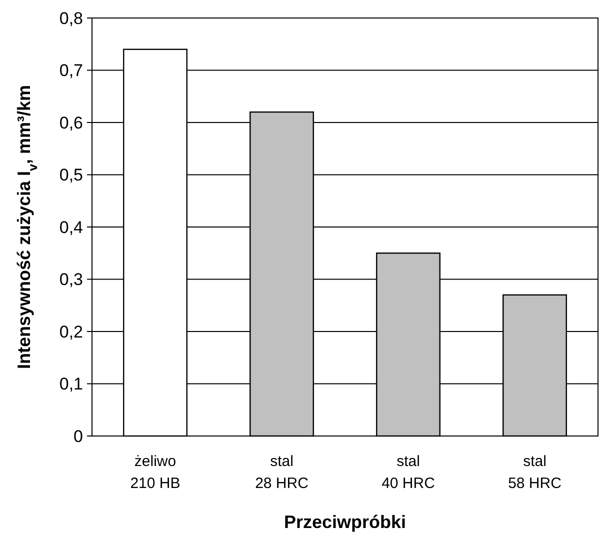  Describe the element at coordinates (155, 472) in the screenshot. I see `x-tick-label: żeliwo 210 HB` at that location.